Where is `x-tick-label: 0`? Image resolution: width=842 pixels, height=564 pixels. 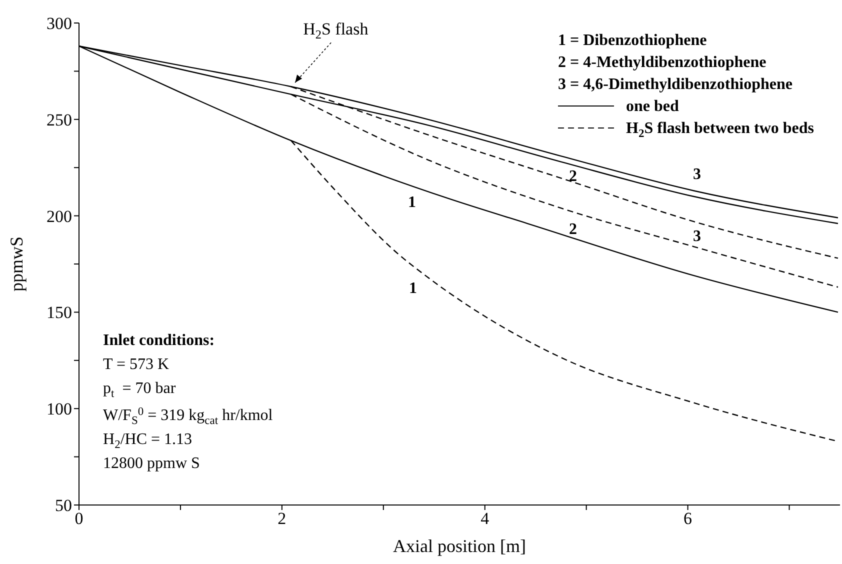 x-tick-label: 0 is located at coordinates (79, 518).